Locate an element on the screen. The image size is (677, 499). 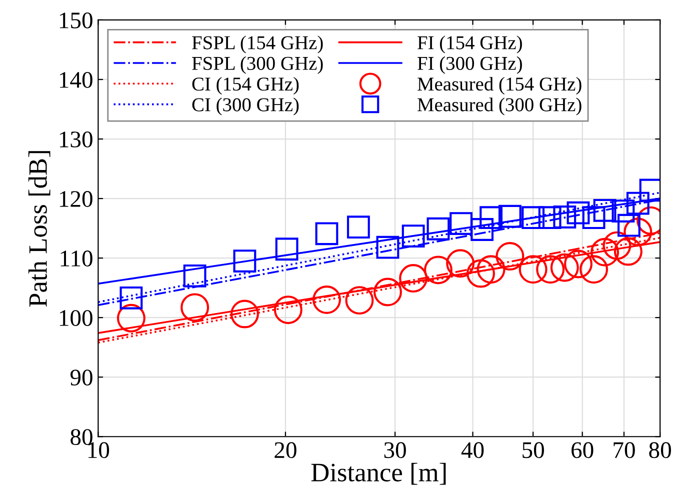
y-tick-label: 140 is located at coordinates (76, 80).